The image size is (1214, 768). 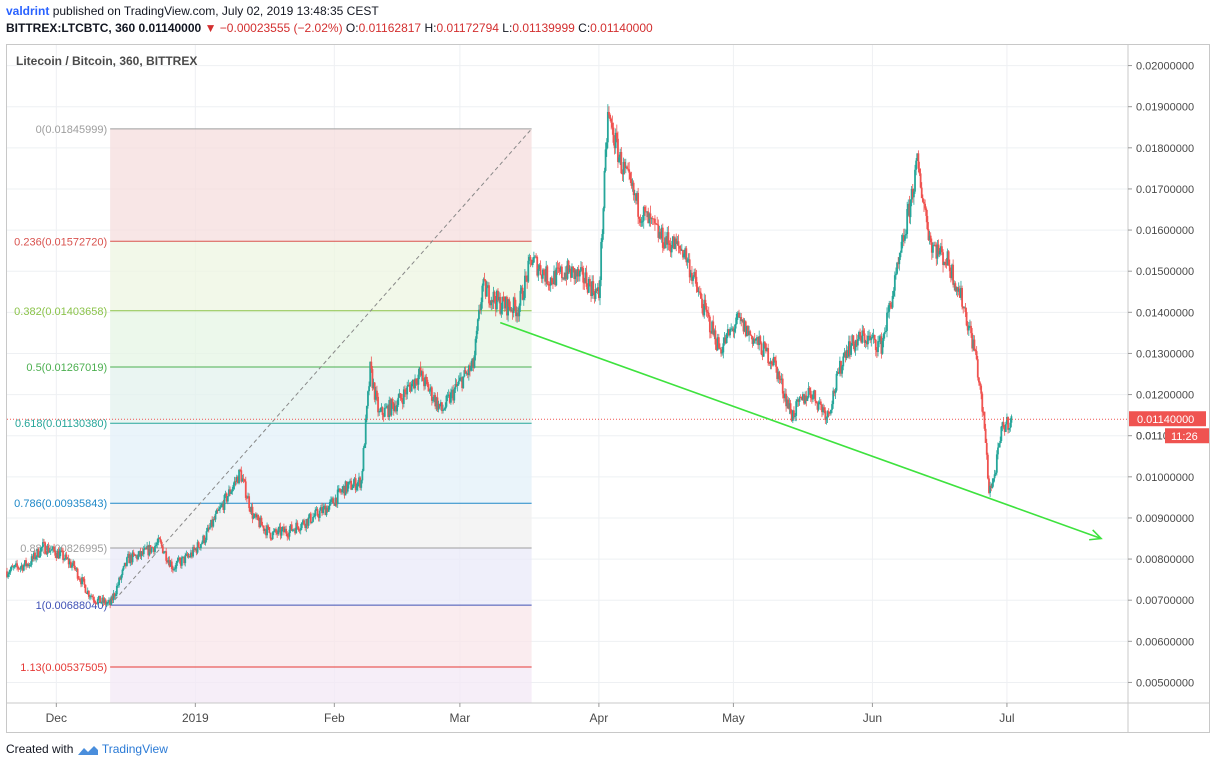 I want to click on author-name: valdrint, so click(x=28, y=11).